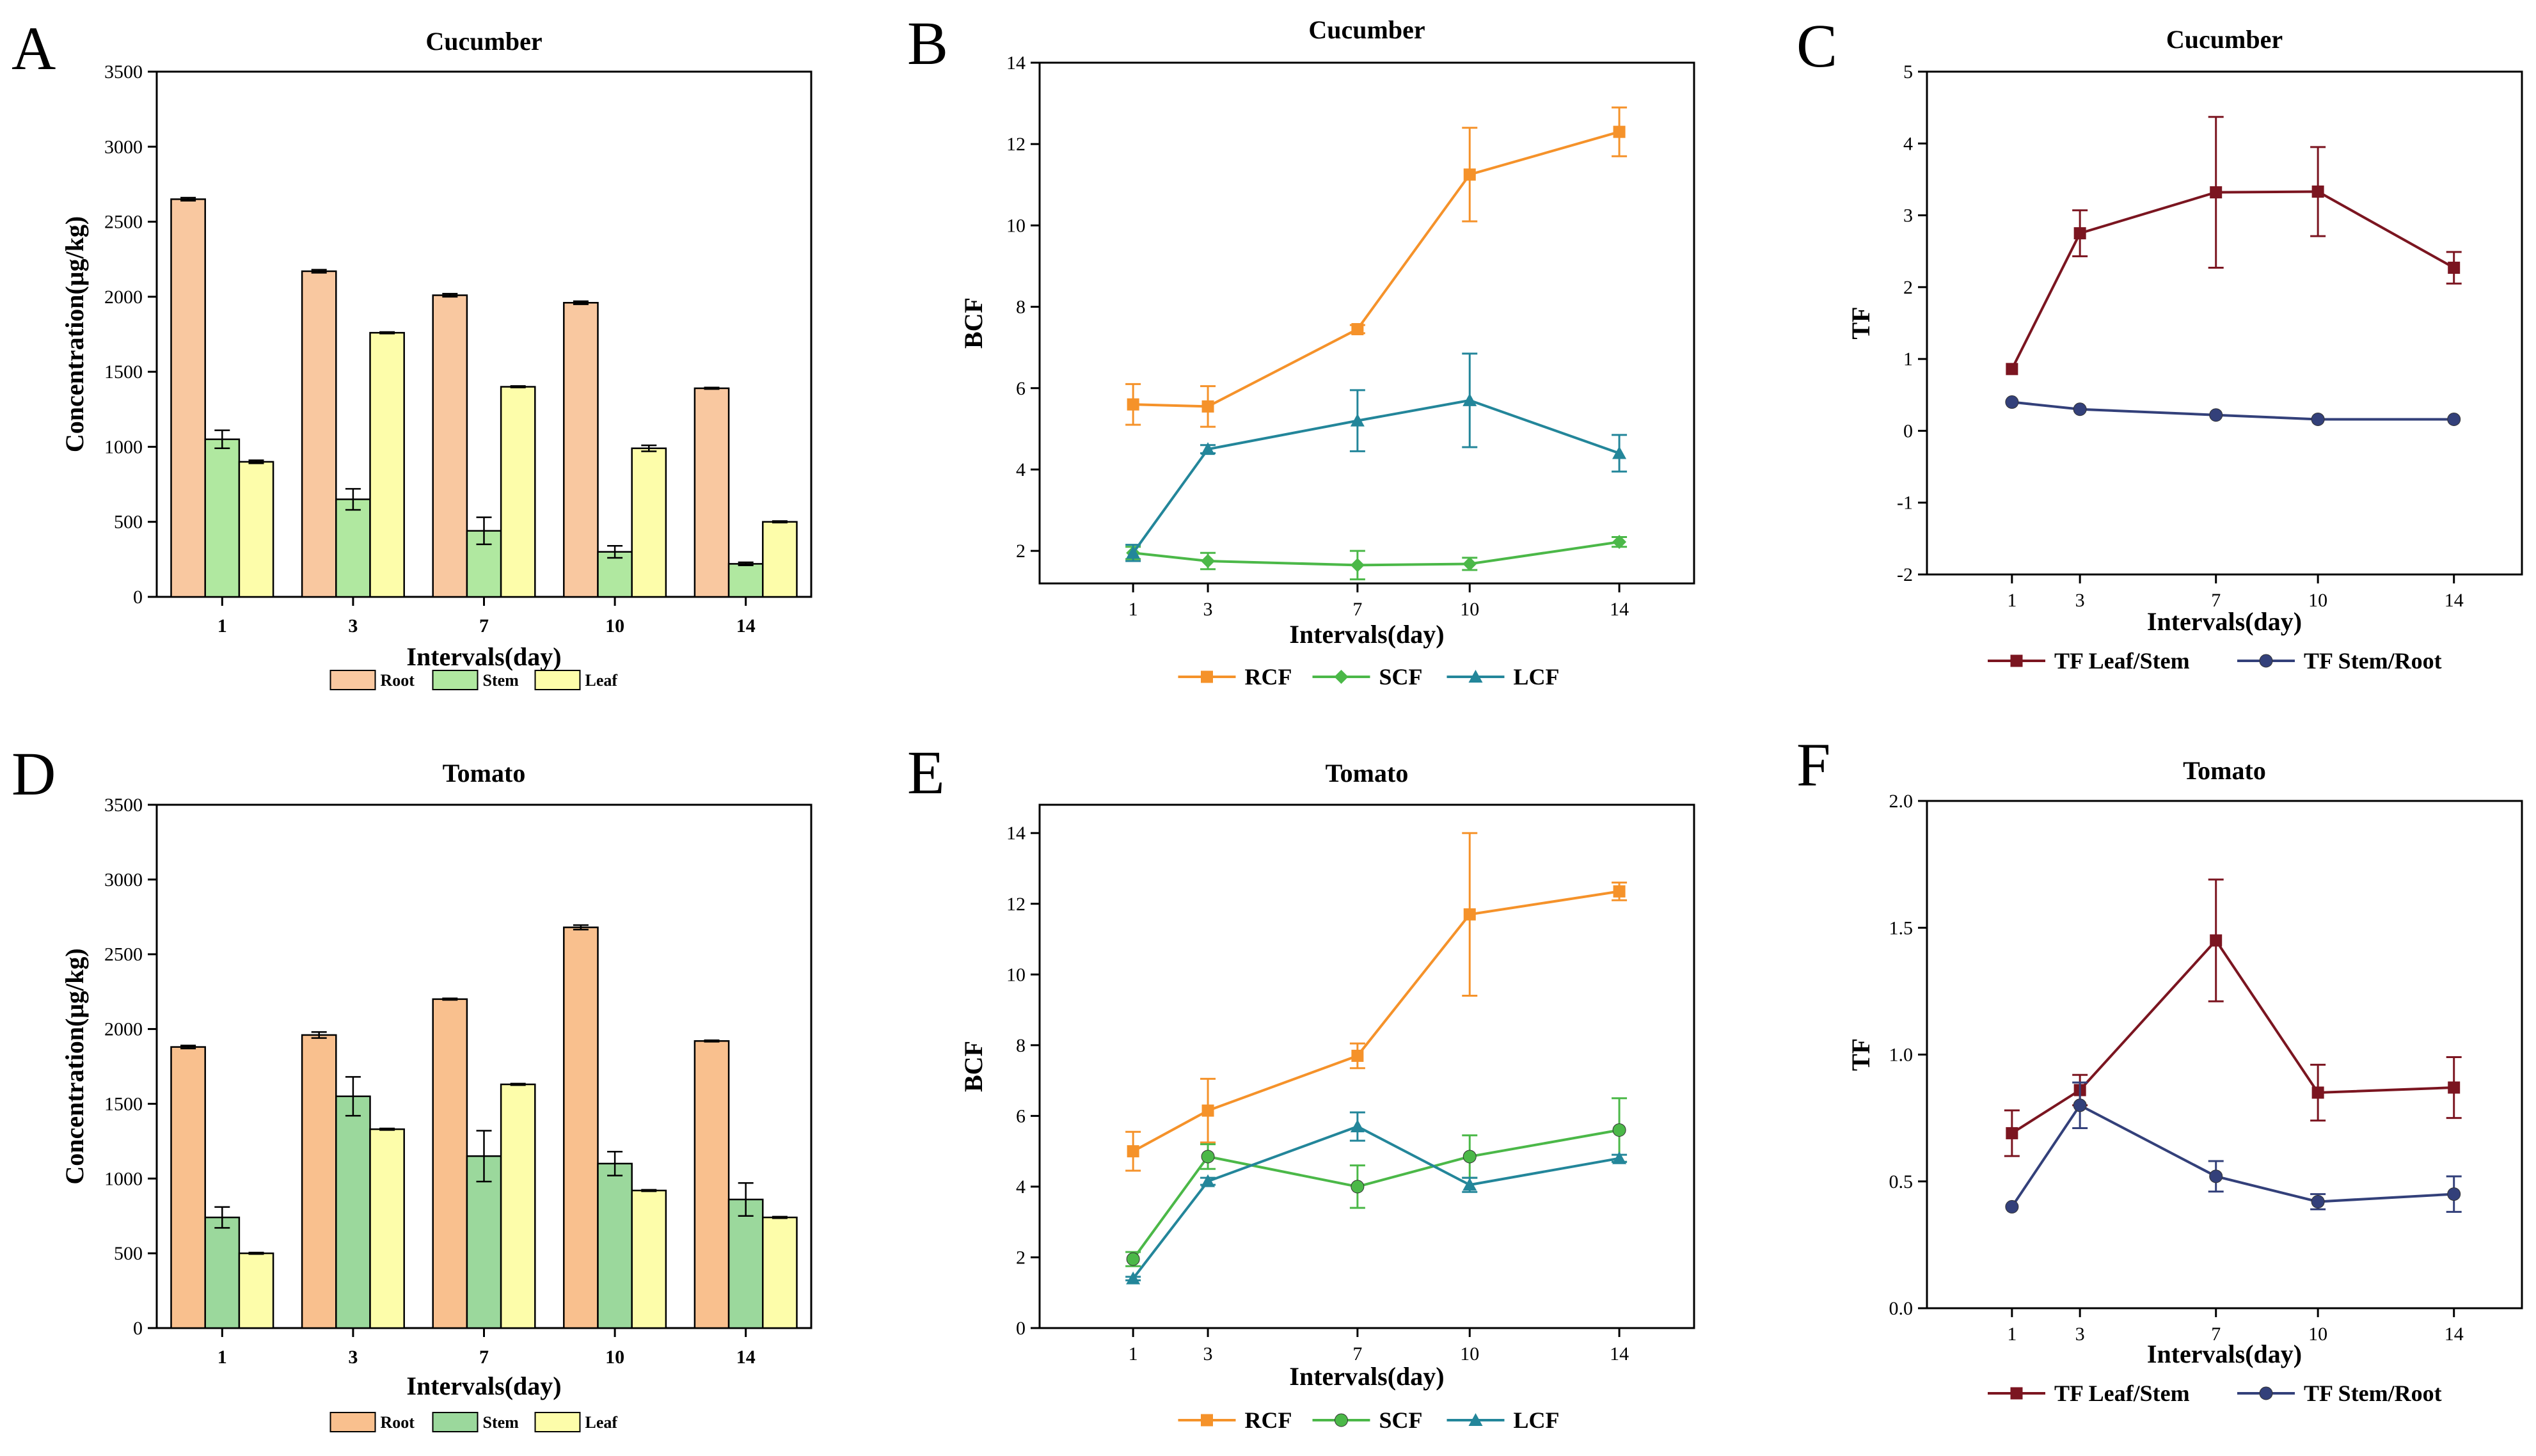 This screenshot has height=1456, width=2536. What do you see at coordinates (123, 1103) in the screenshot?
I see `y-tick-label: 1500` at bounding box center [123, 1103].